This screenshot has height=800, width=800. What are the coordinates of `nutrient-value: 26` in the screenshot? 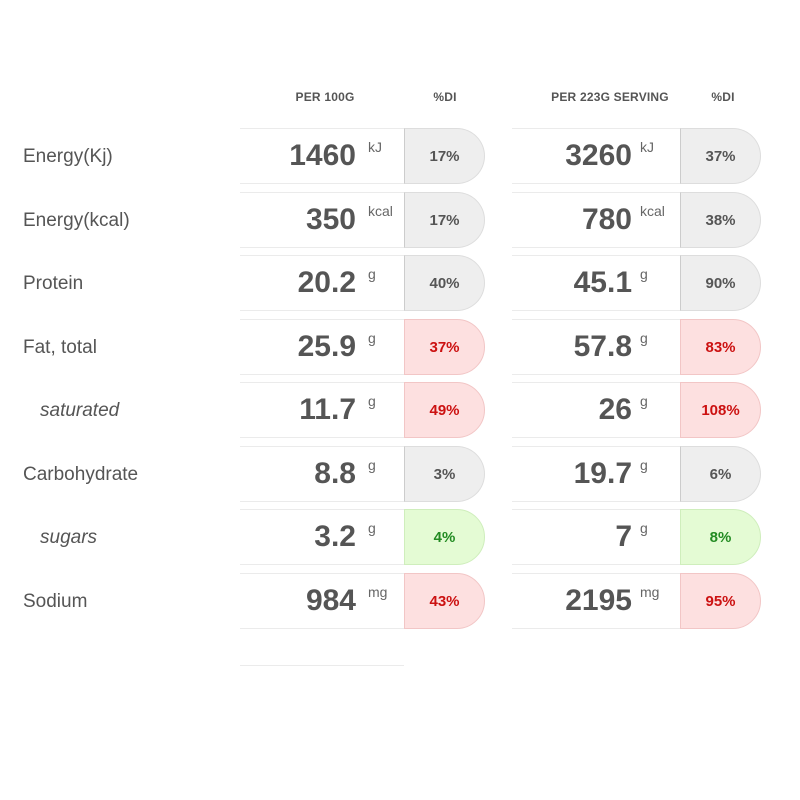 It's located at (615, 409).